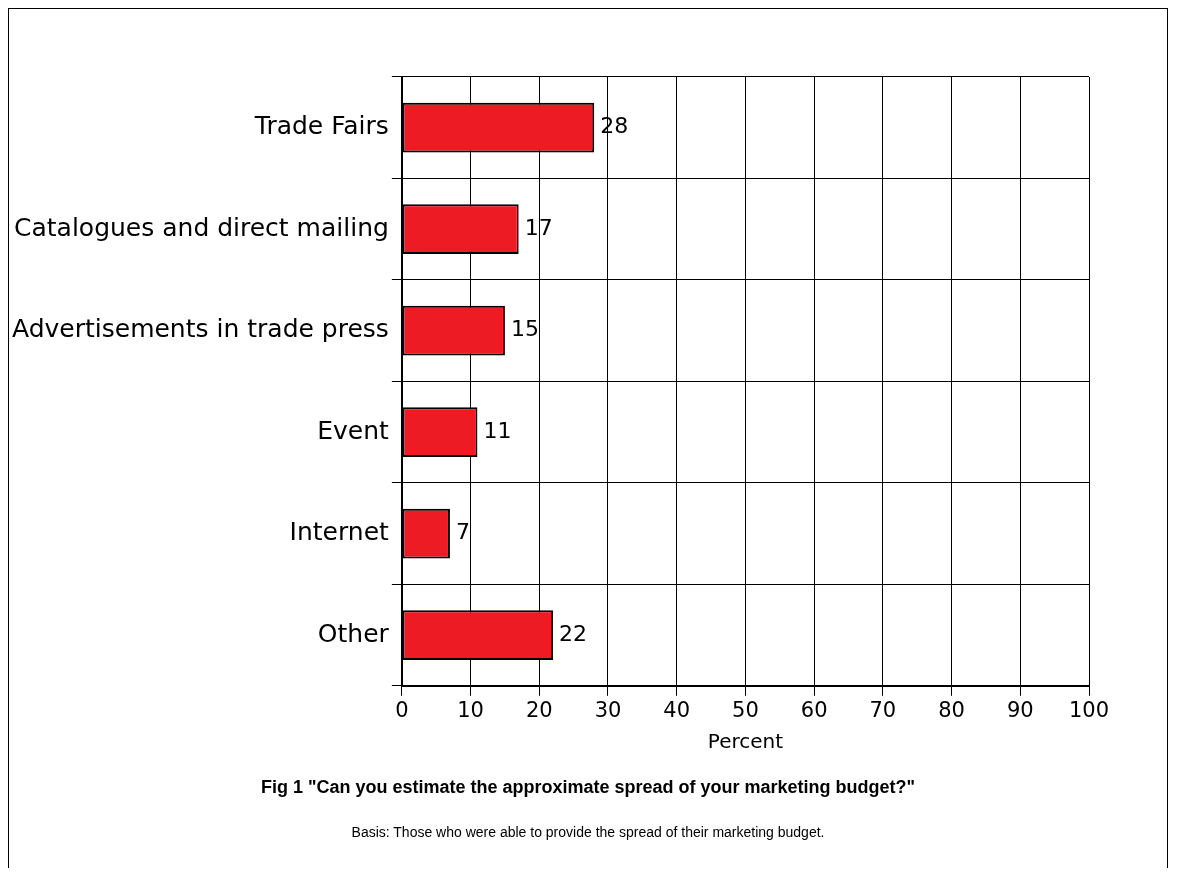 The height and width of the screenshot is (882, 1179). What do you see at coordinates (353, 430) in the screenshot?
I see `y-tick-label: Event` at bounding box center [353, 430].